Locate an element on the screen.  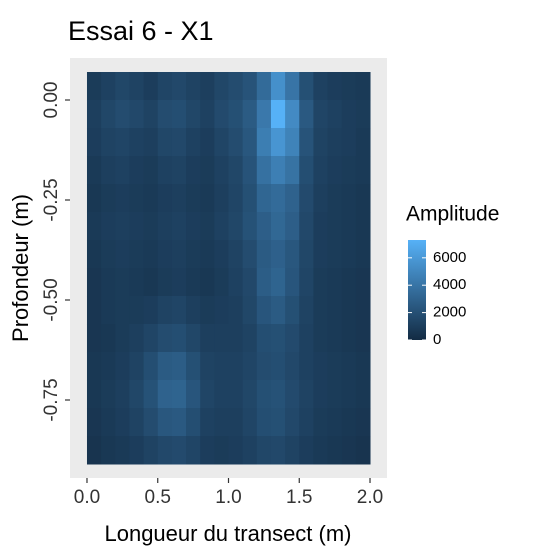
y-tick-label: -0.25 is located at coordinates (51, 199).